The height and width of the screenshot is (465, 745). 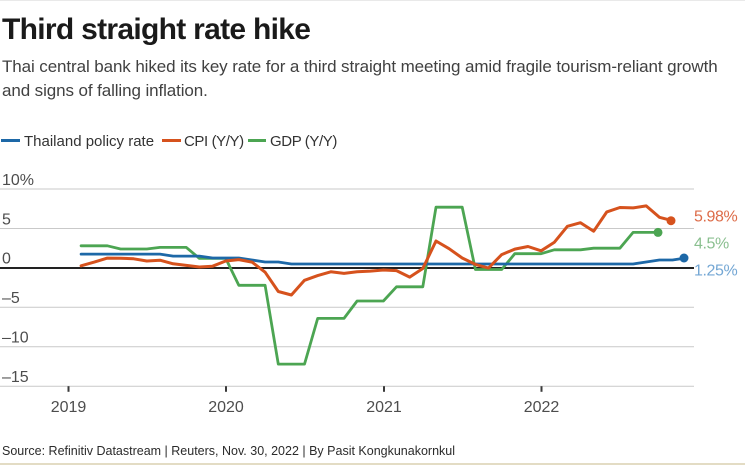 What do you see at coordinates (542, 407) in the screenshot?
I see `svg-text: 2022` at bounding box center [542, 407].